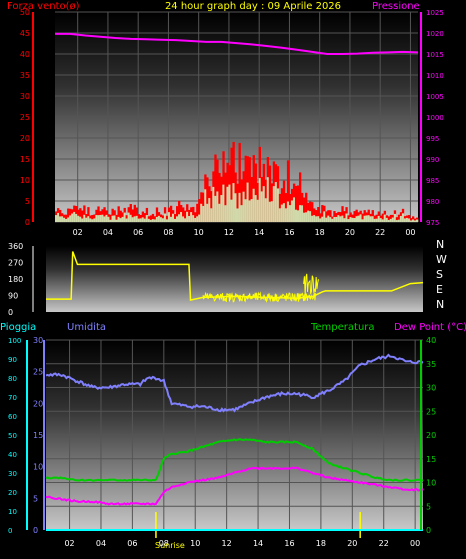  Describe the element at coordinates (38, 467) in the screenshot. I see `humidity-y-tick-label: 10` at that location.